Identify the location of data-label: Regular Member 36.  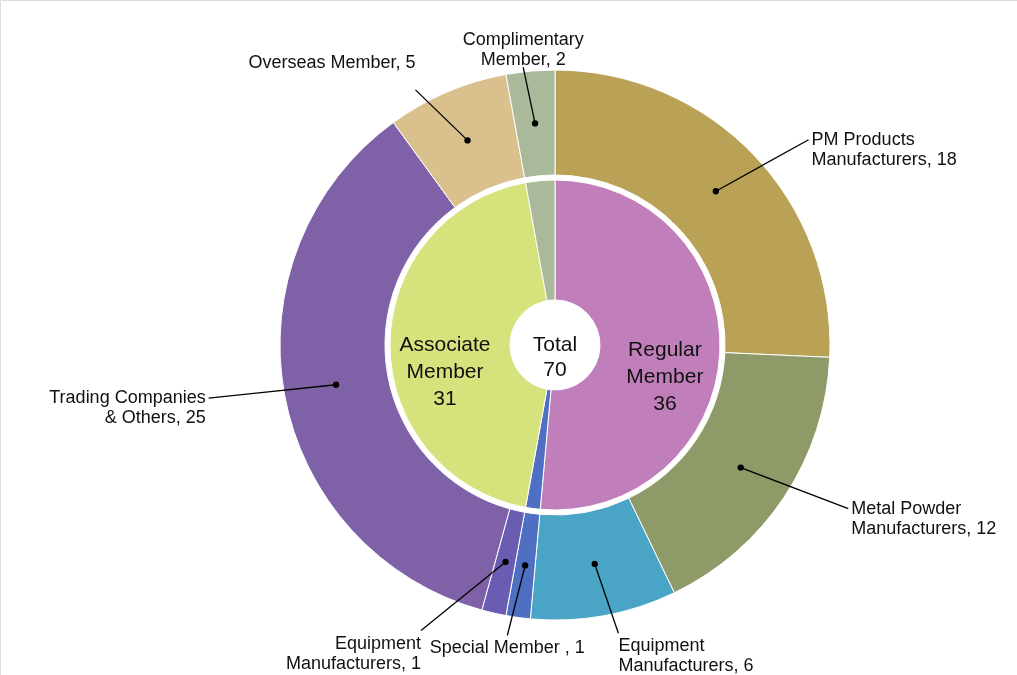
(665, 375).